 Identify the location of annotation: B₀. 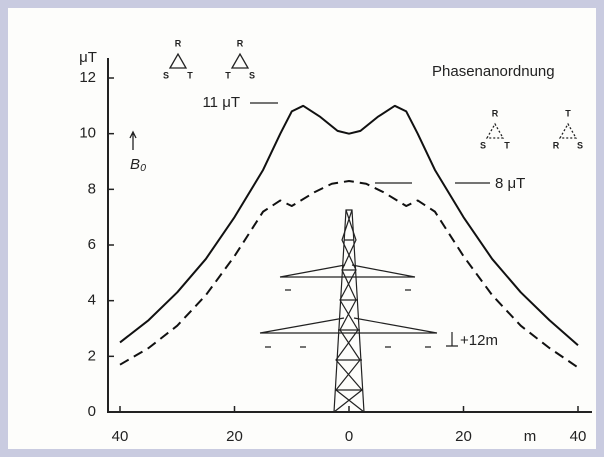
(138, 164).